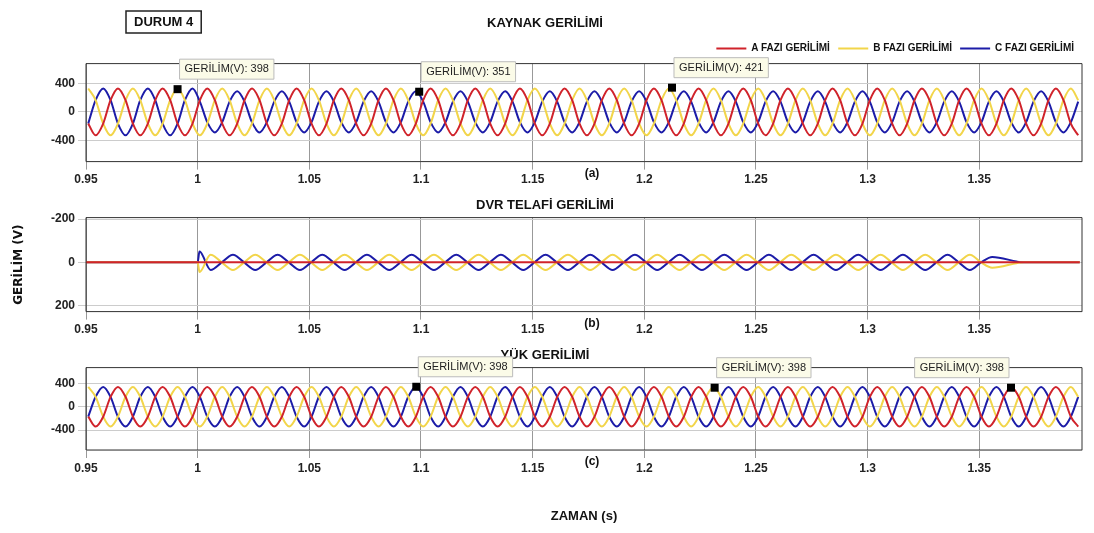 The image size is (1094, 533). I want to click on legend-label: A FAZI GERİLİMİ, so click(791, 47).